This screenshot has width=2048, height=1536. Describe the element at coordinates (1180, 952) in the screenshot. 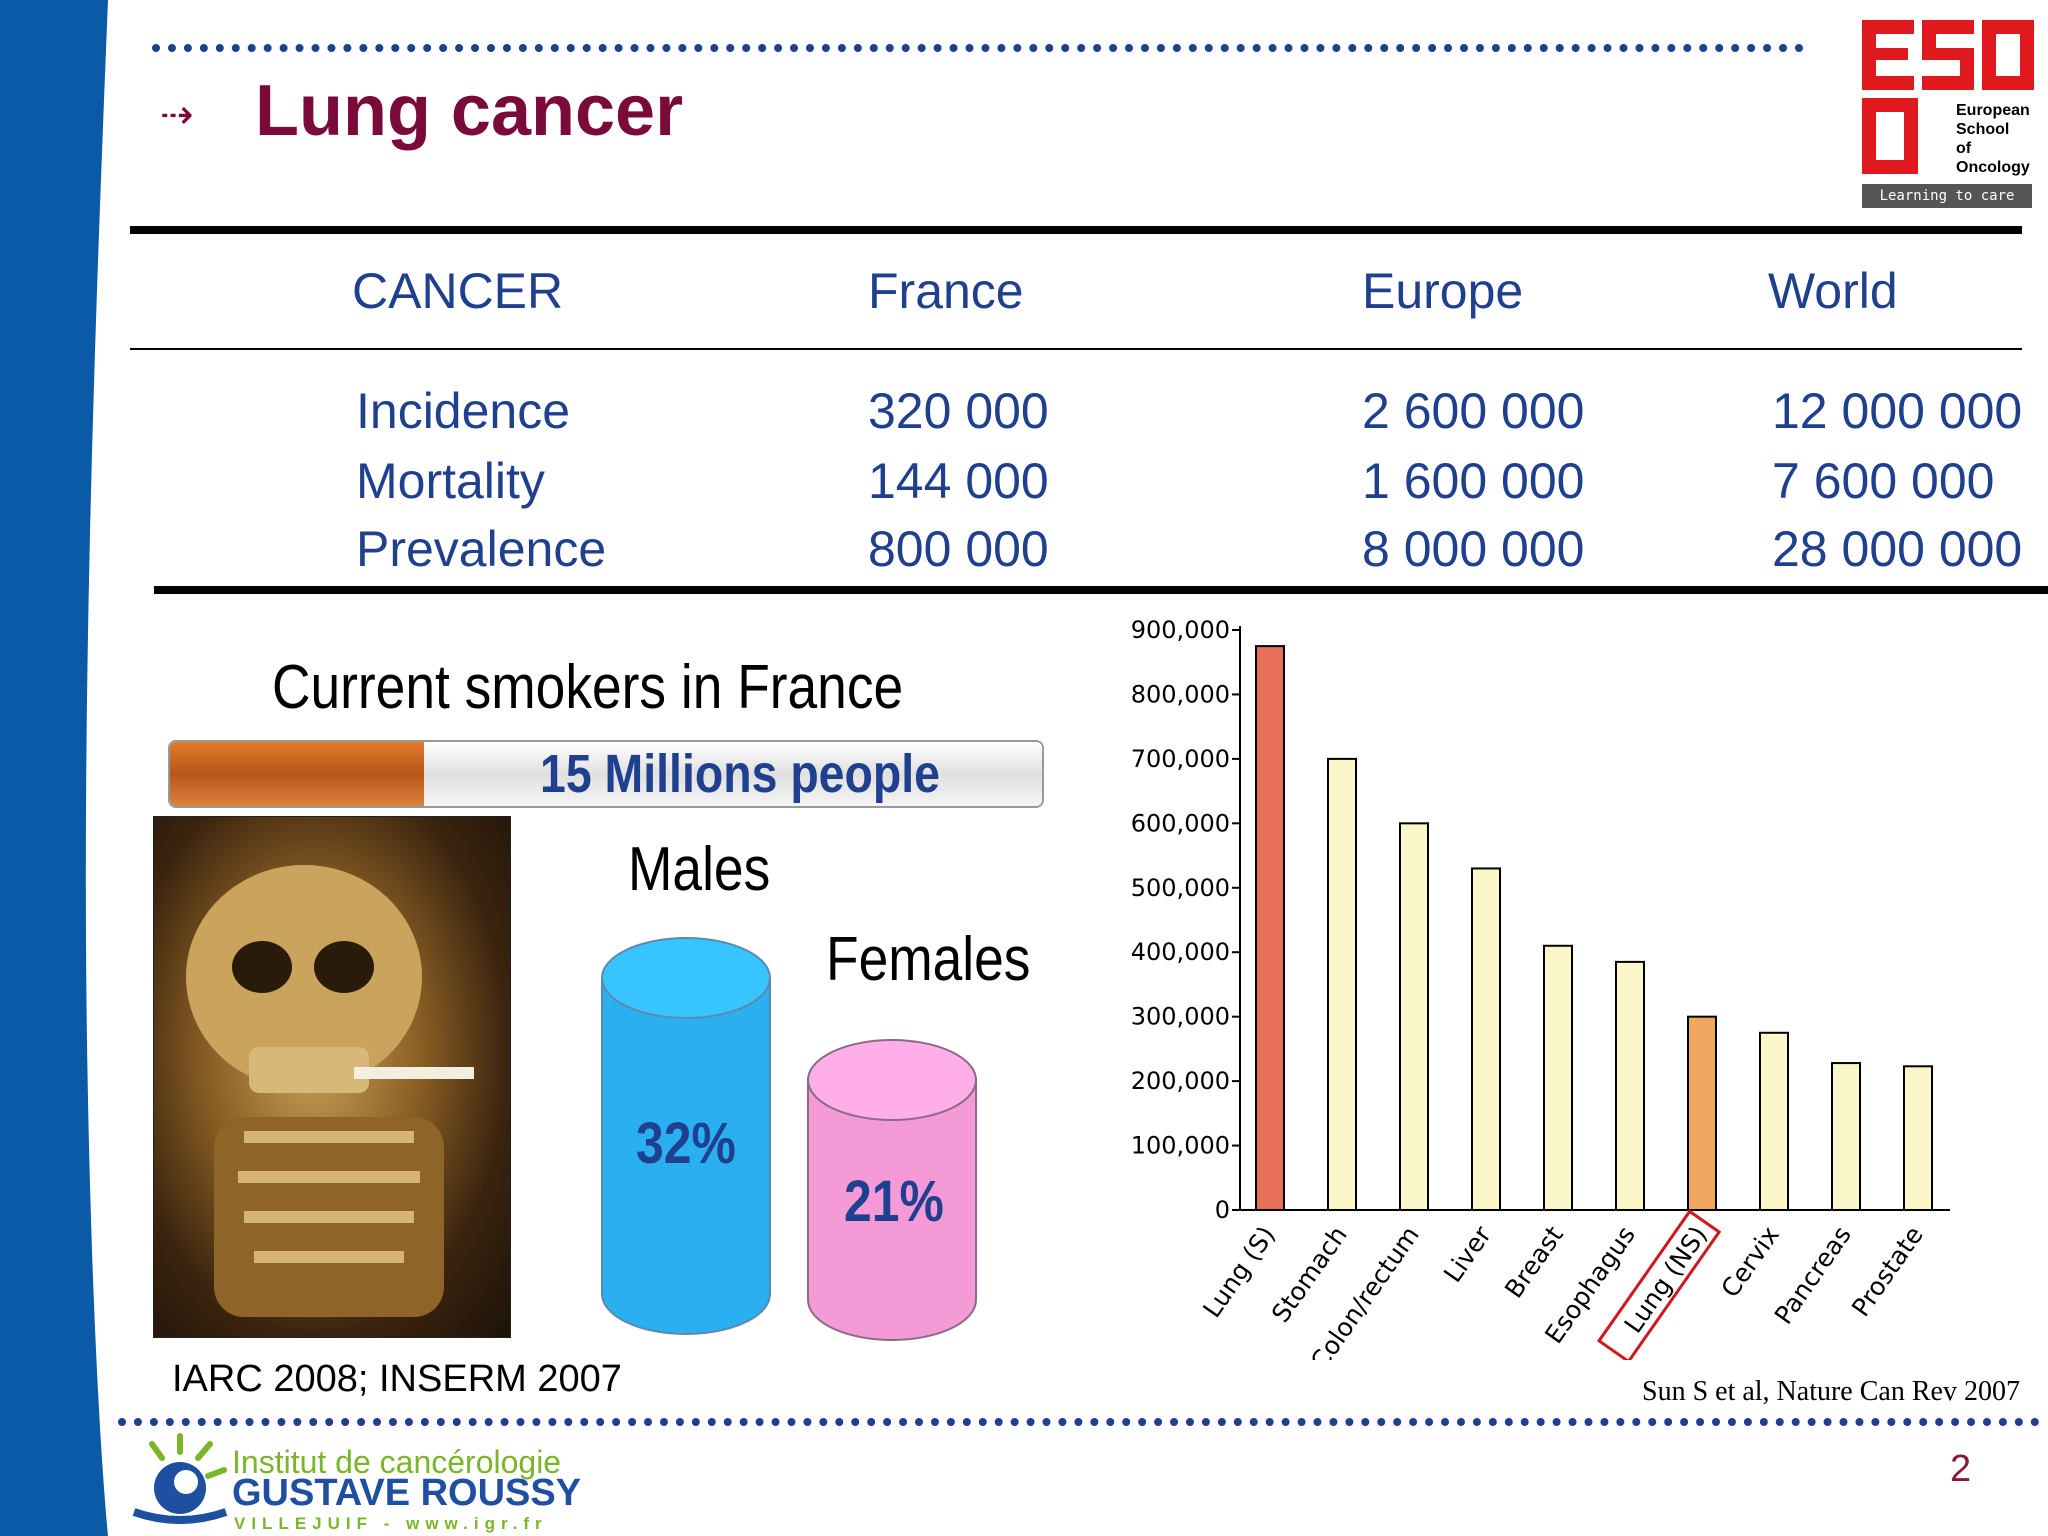

I see `chart-y-tick-label: 400,000` at that location.